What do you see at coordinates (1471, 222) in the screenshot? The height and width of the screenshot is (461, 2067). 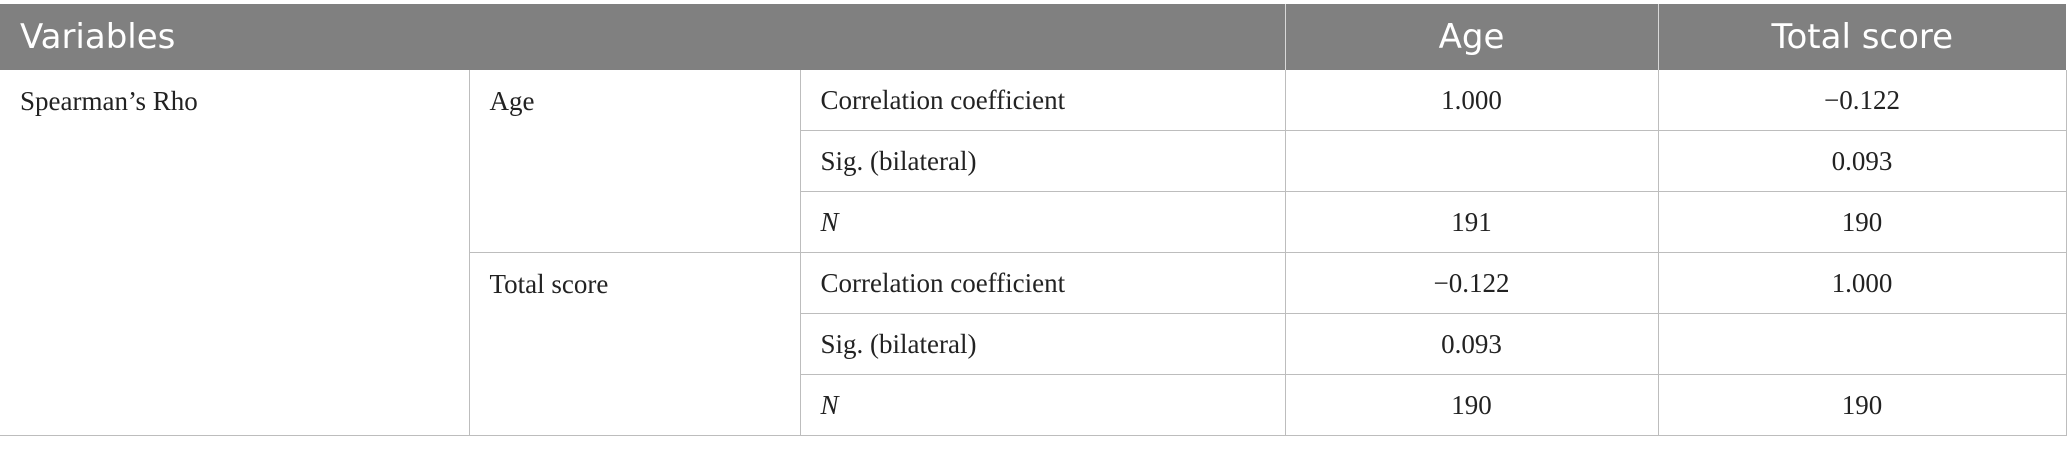 I see `value-cell: 191` at bounding box center [1471, 222].